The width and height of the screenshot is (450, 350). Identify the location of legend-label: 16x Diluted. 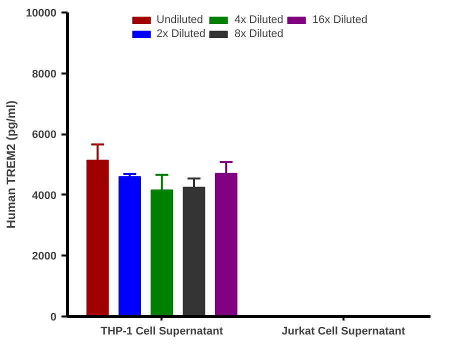
(340, 20).